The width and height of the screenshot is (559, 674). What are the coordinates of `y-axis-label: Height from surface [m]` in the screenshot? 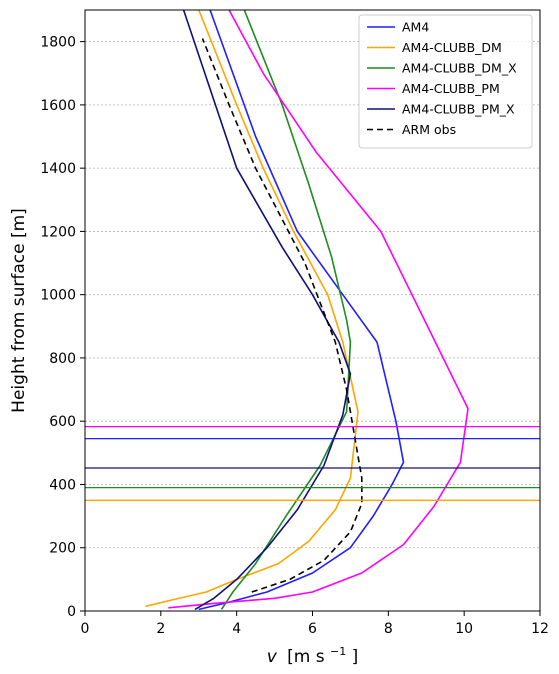 It's located at (19, 310).